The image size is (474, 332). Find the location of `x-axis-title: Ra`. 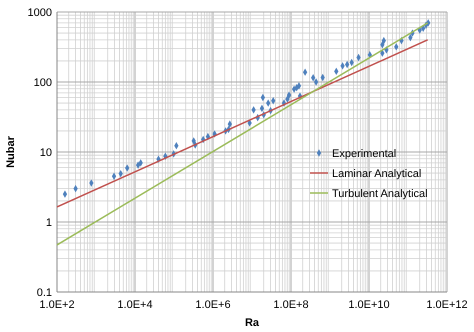

x-axis-title: Ra is located at coordinates (252, 323).